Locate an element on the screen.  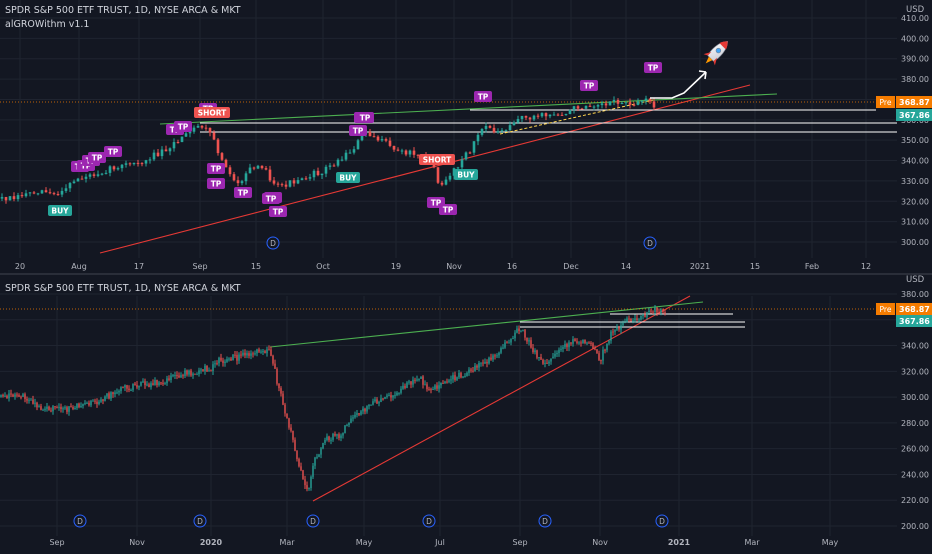
time-tick-label: Sep is located at coordinates (56, 542).